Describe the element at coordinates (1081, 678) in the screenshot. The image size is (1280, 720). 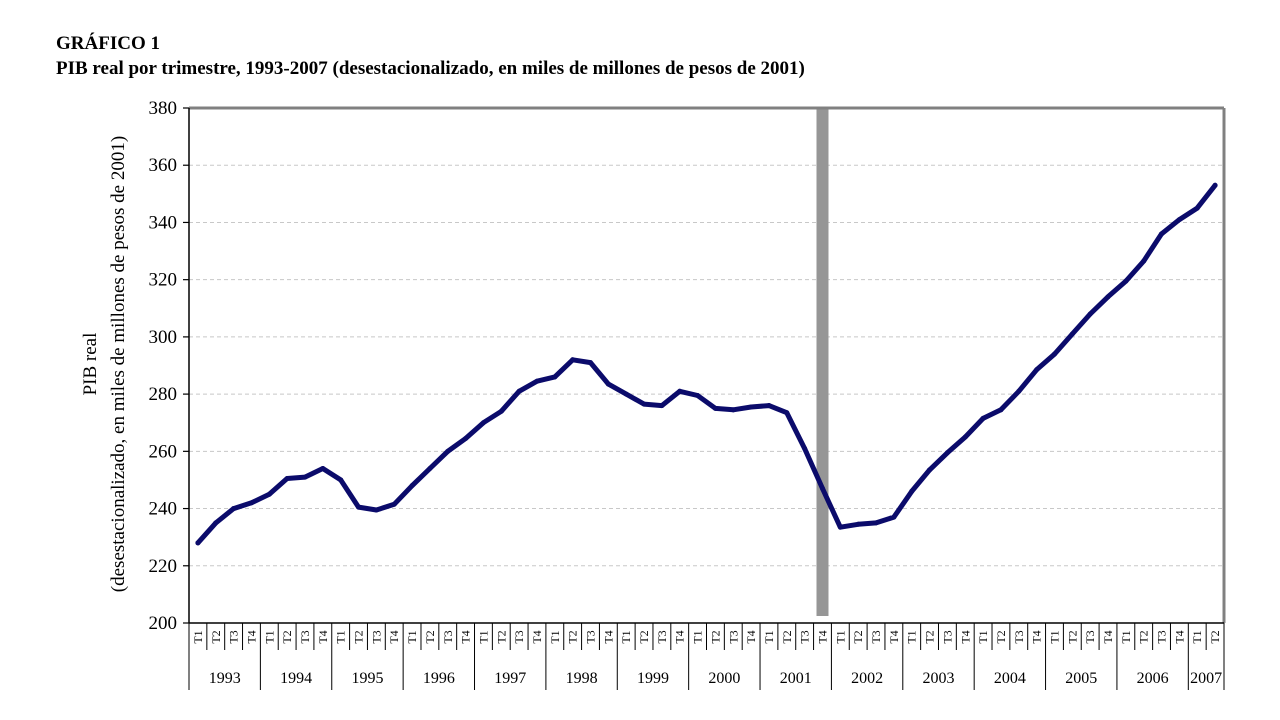
I see `year-tick-label: 2005` at that location.